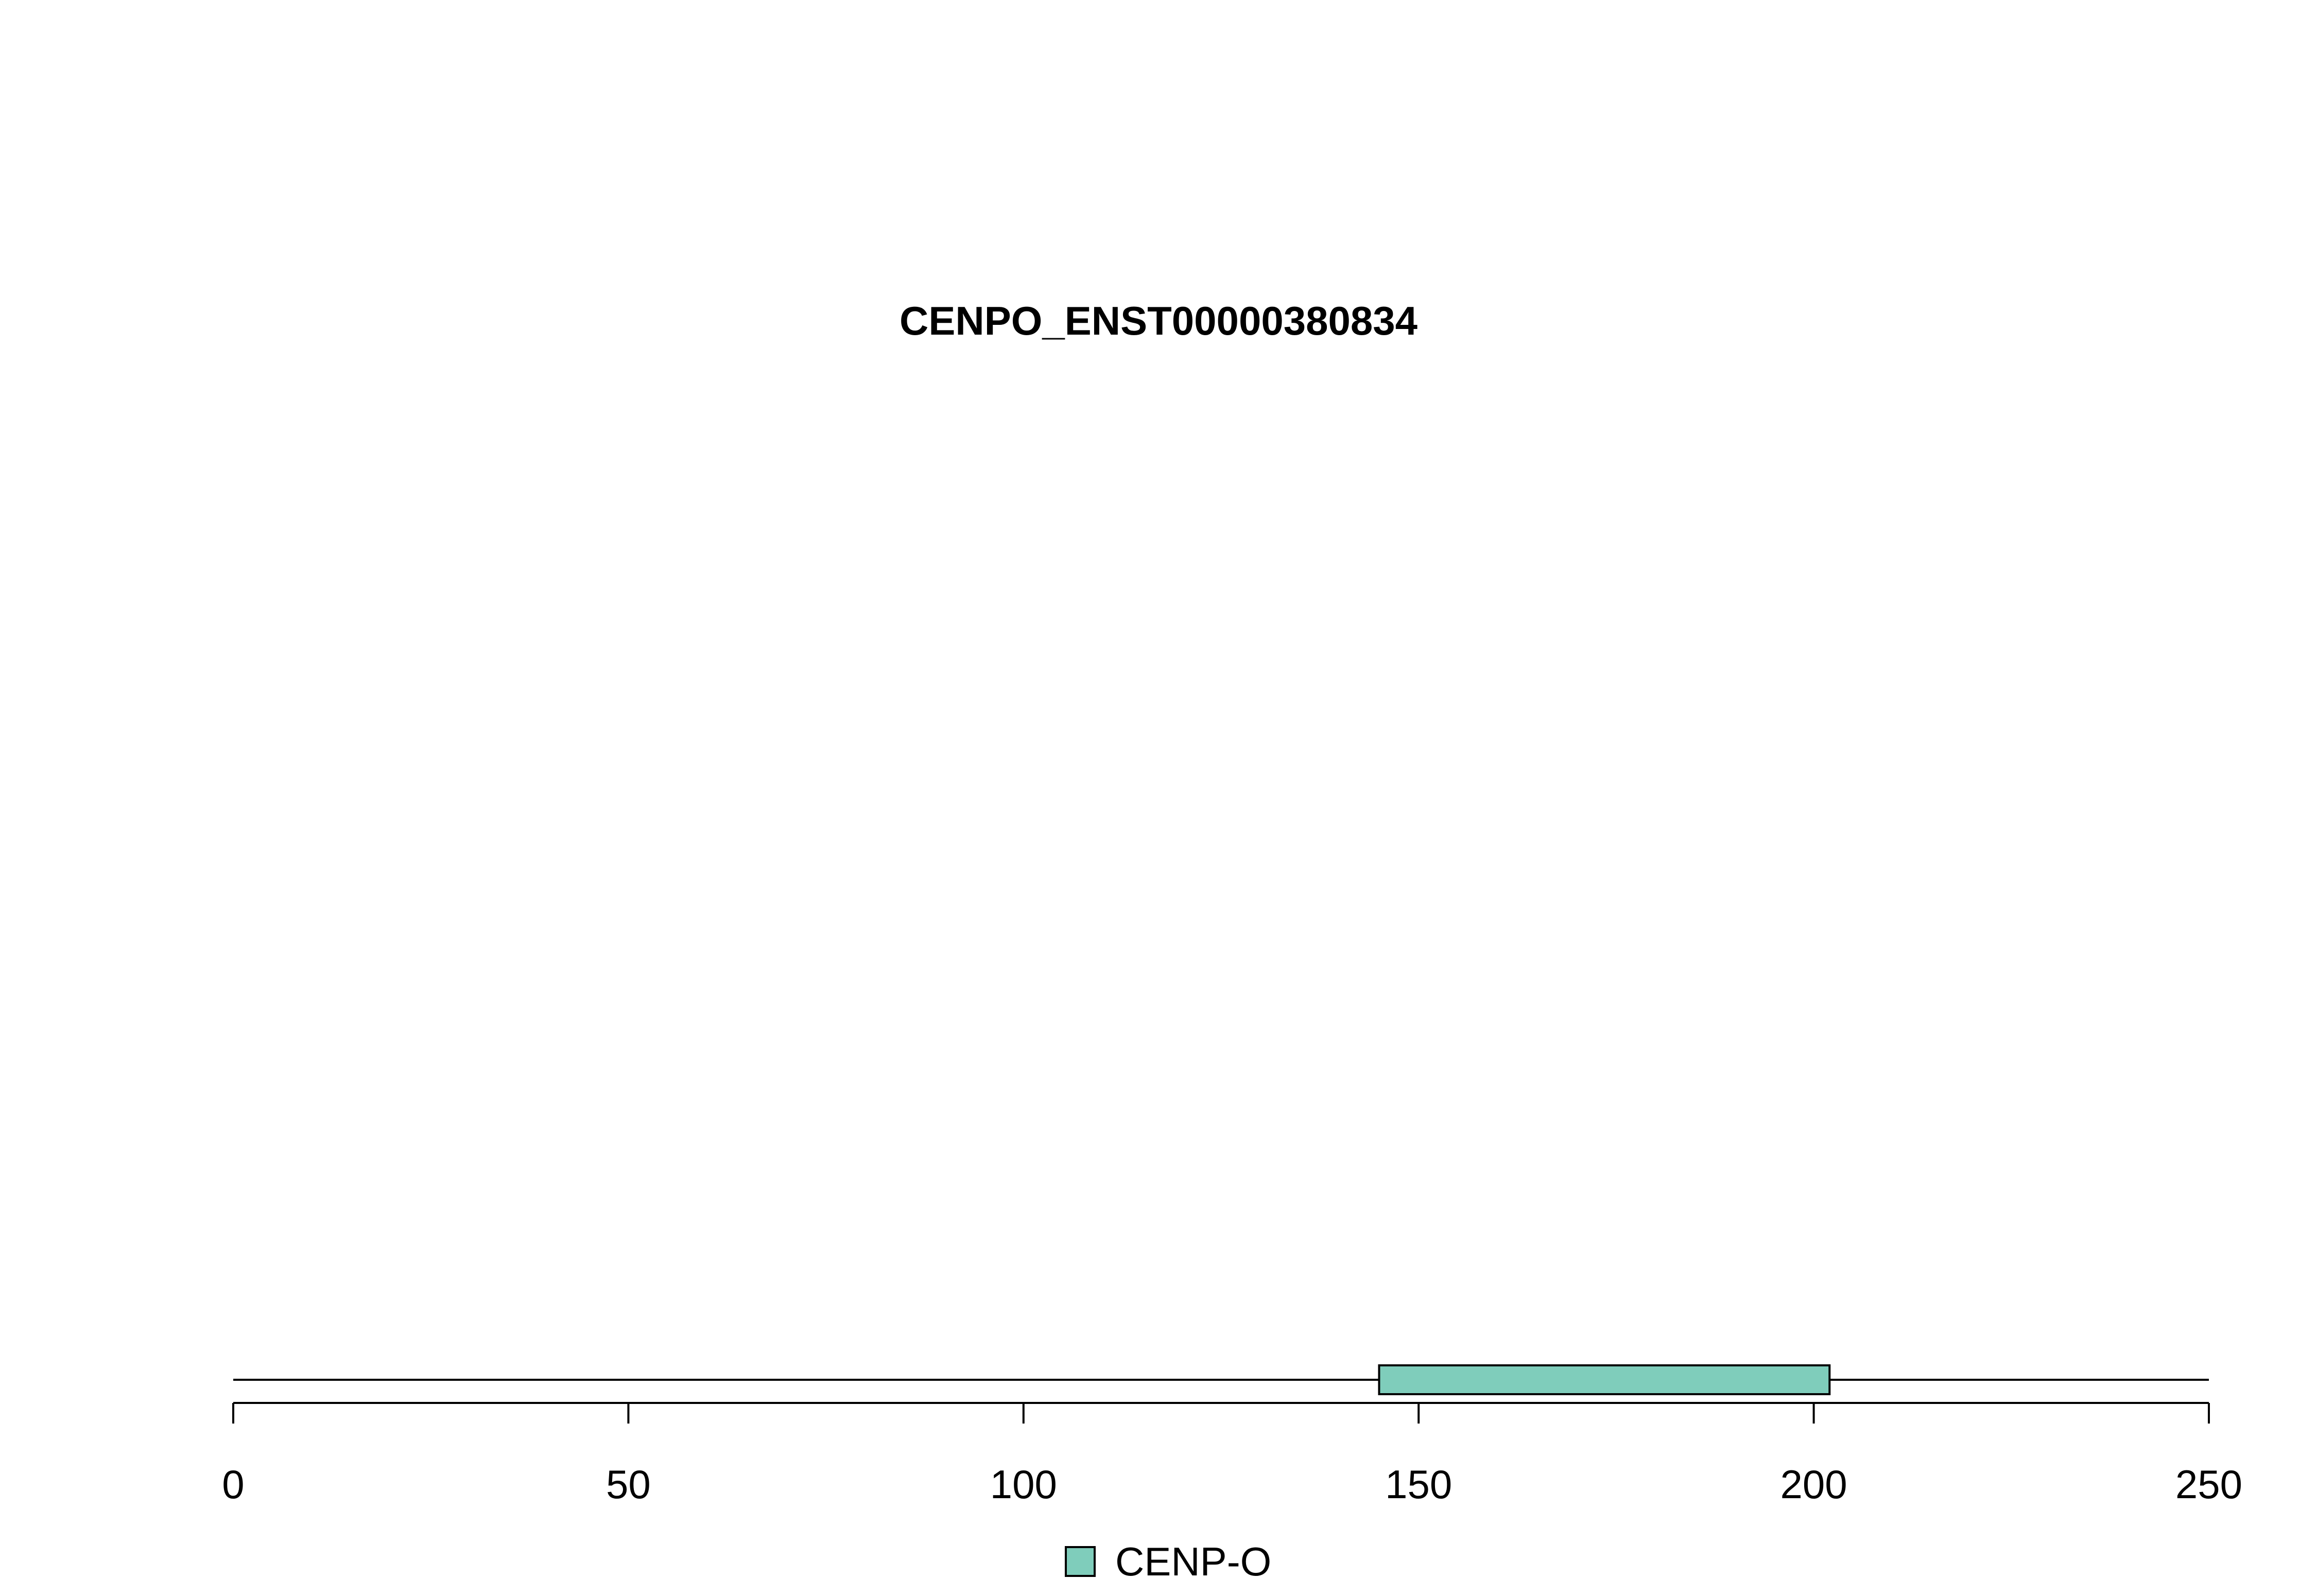 The width and height of the screenshot is (2317, 1596). I want to click on x-tick-label: 50, so click(628, 1485).